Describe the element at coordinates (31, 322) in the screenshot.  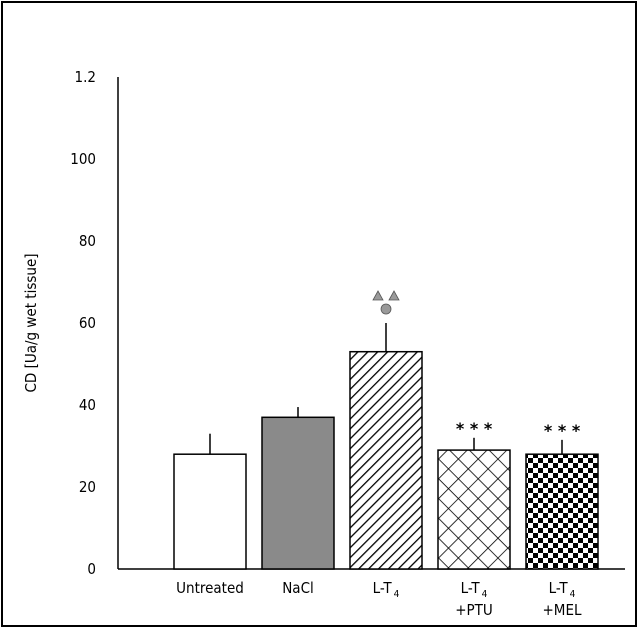
I see `y-axis-label: CD [Ua/g wet tissue]` at that location.